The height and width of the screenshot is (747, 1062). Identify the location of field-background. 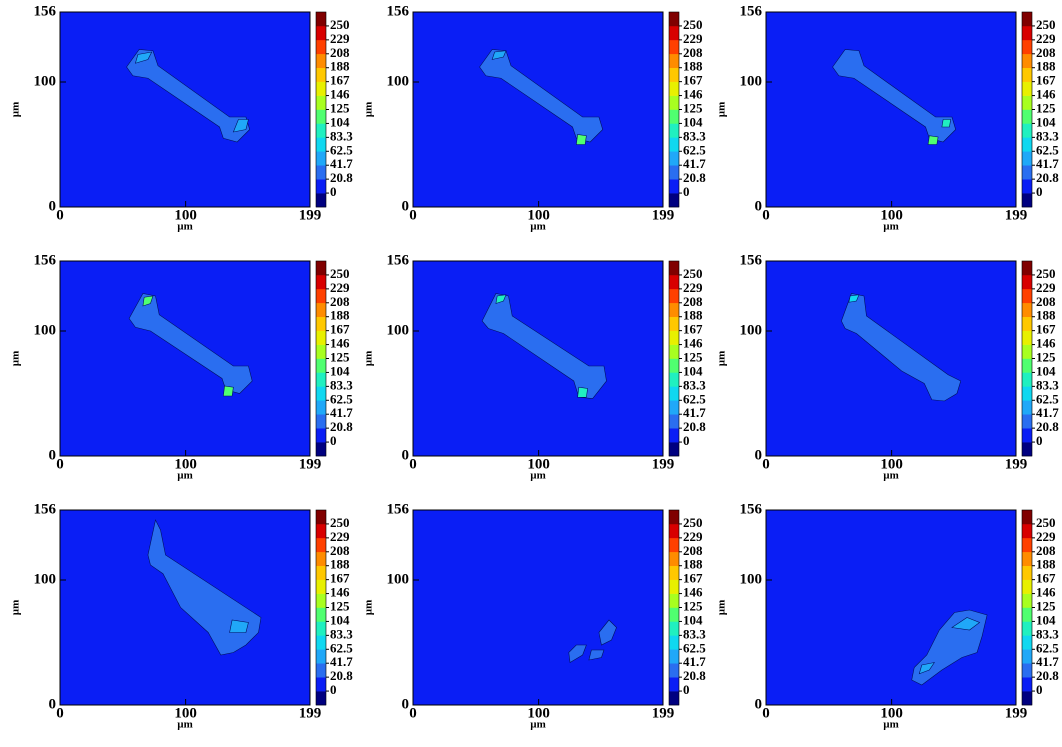
(185, 358).